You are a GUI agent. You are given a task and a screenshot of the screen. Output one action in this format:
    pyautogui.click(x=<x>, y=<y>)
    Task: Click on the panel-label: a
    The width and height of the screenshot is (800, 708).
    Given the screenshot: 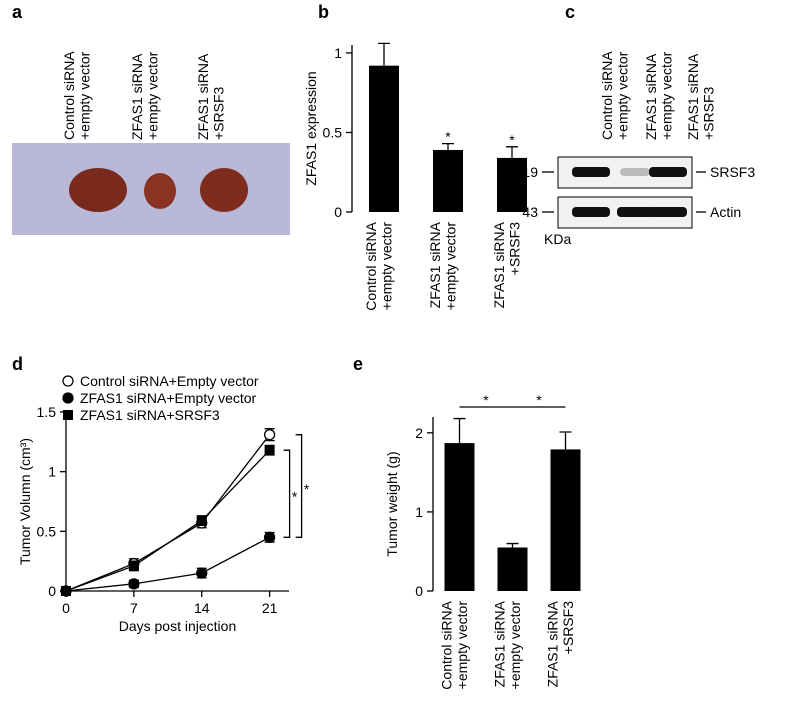 What is the action you would take?
    pyautogui.click(x=17, y=12)
    